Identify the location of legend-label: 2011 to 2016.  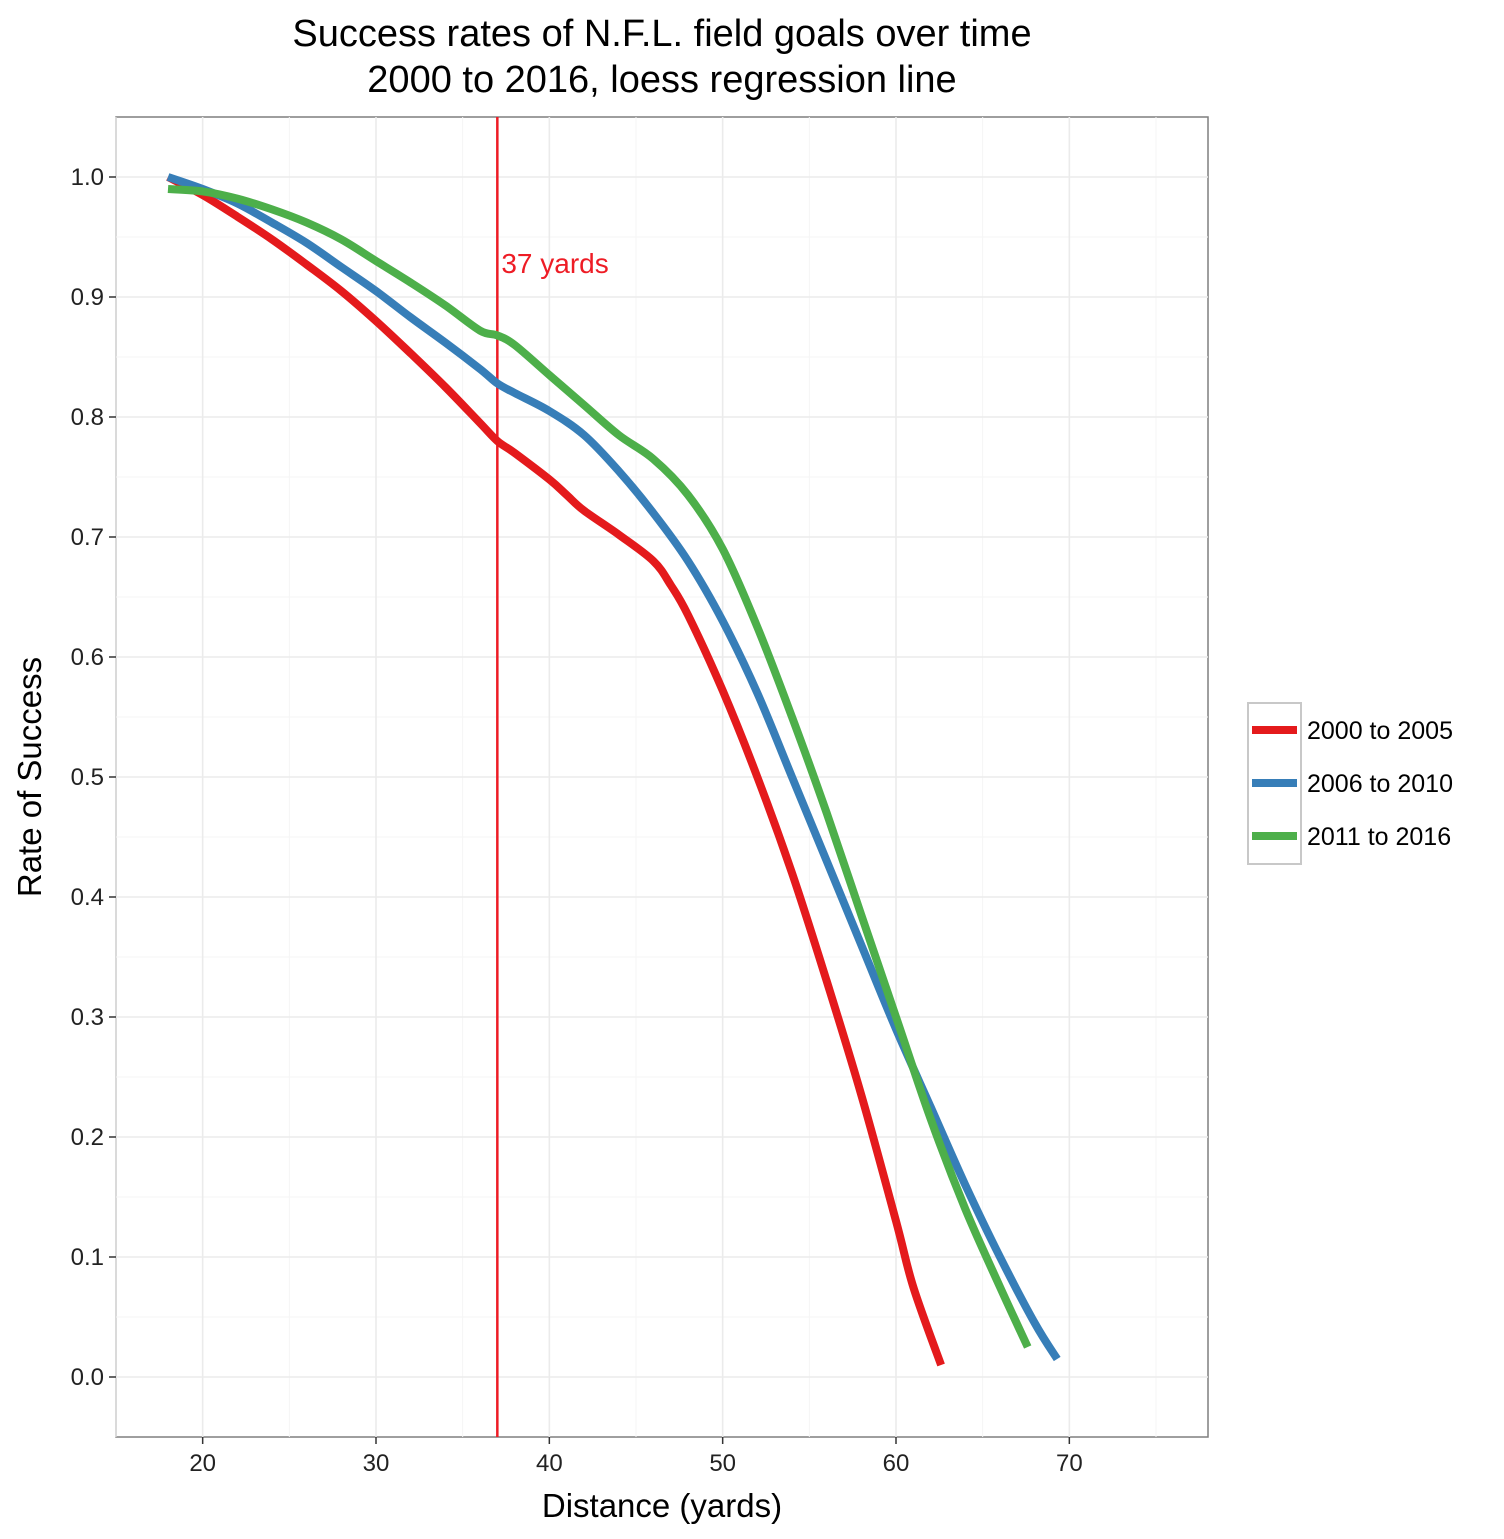
(1379, 837).